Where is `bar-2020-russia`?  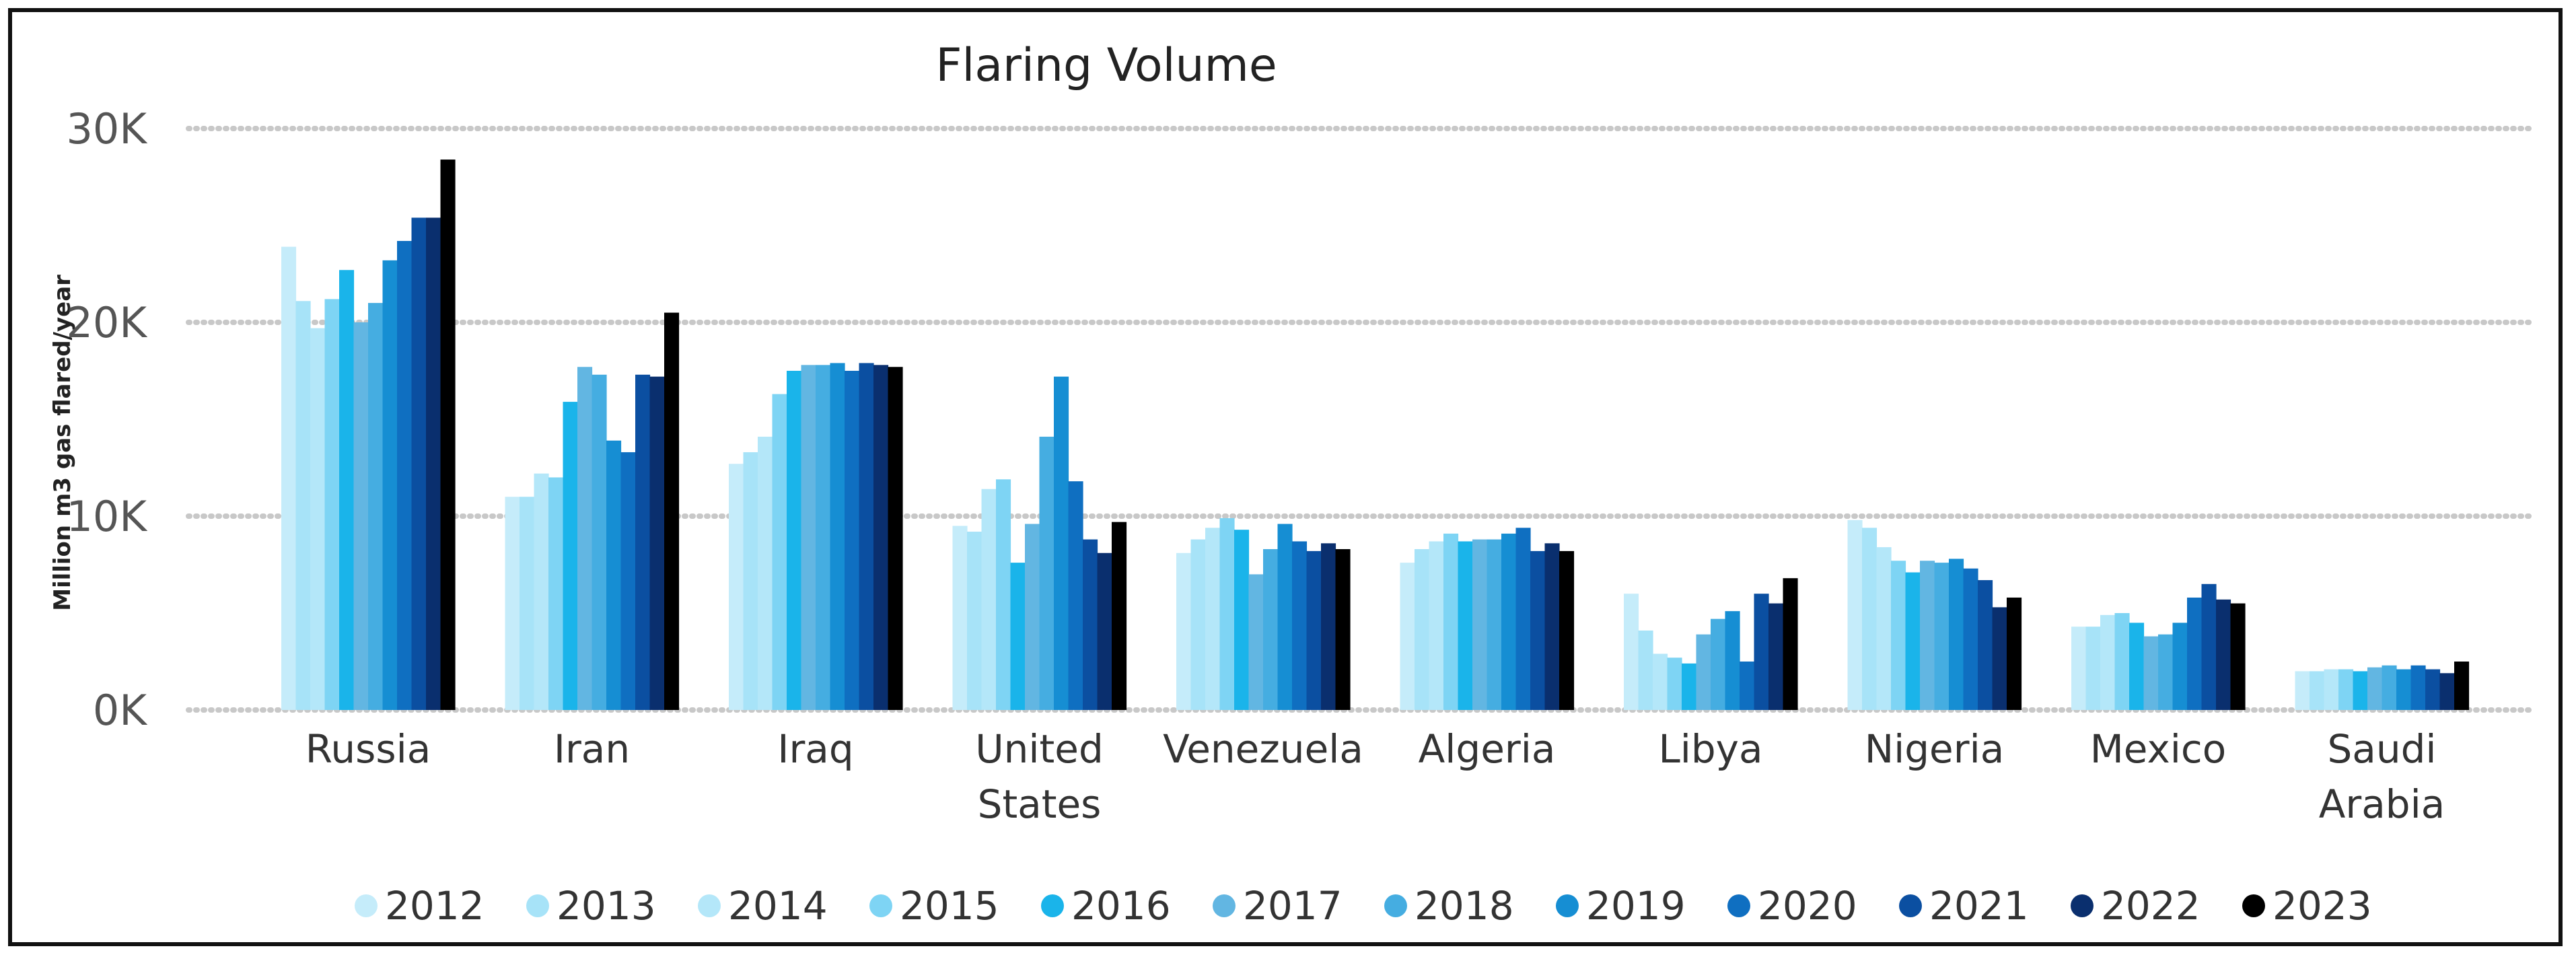
bar-2020-russia is located at coordinates (405, 476).